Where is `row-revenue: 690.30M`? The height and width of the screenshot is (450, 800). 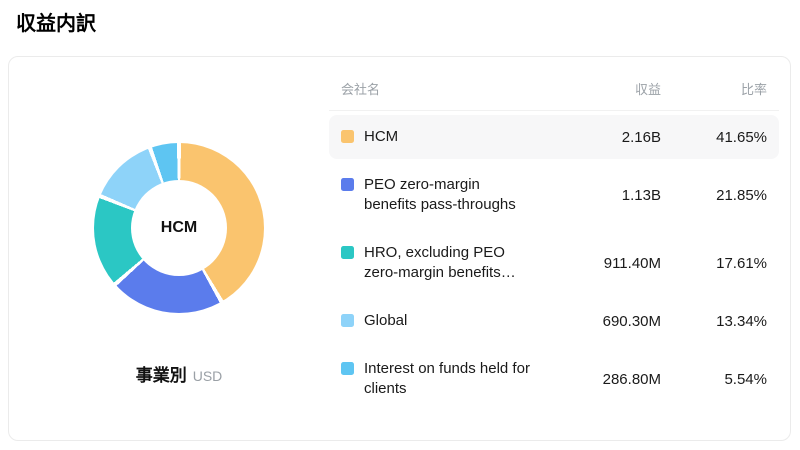 row-revenue: 690.30M is located at coordinates (631, 321).